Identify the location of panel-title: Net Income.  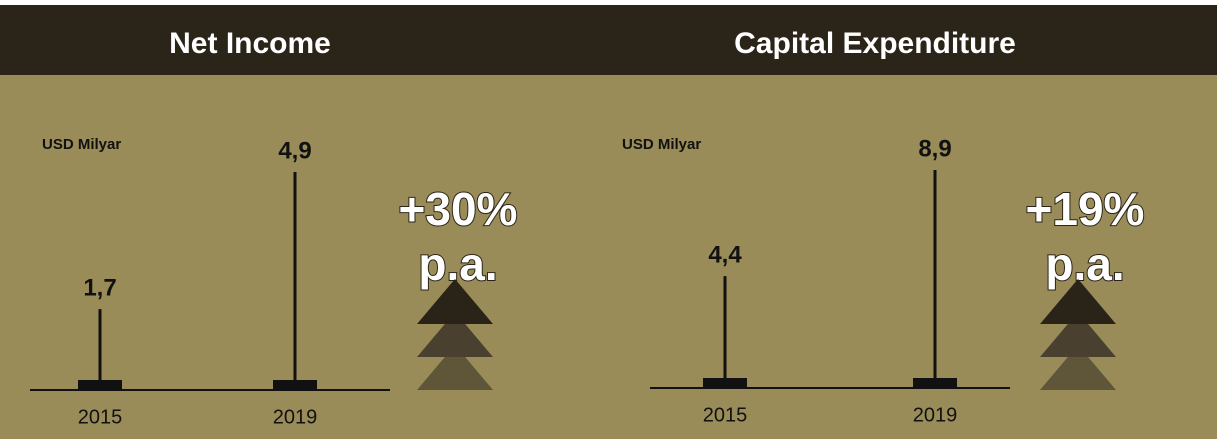
(250, 43).